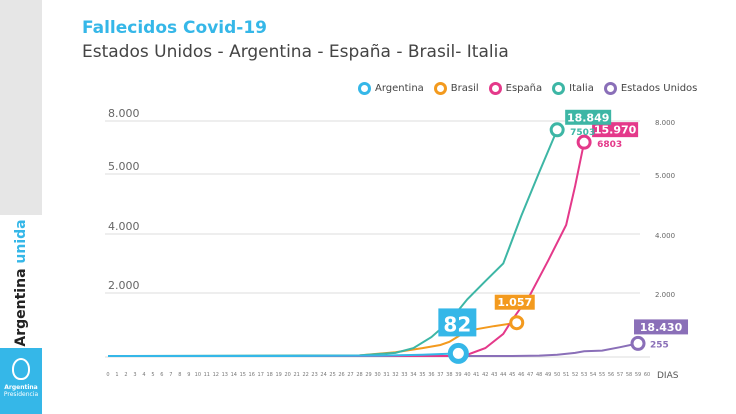  Describe the element at coordinates (21, 107) in the screenshot. I see `sidebar-gray-block` at that location.